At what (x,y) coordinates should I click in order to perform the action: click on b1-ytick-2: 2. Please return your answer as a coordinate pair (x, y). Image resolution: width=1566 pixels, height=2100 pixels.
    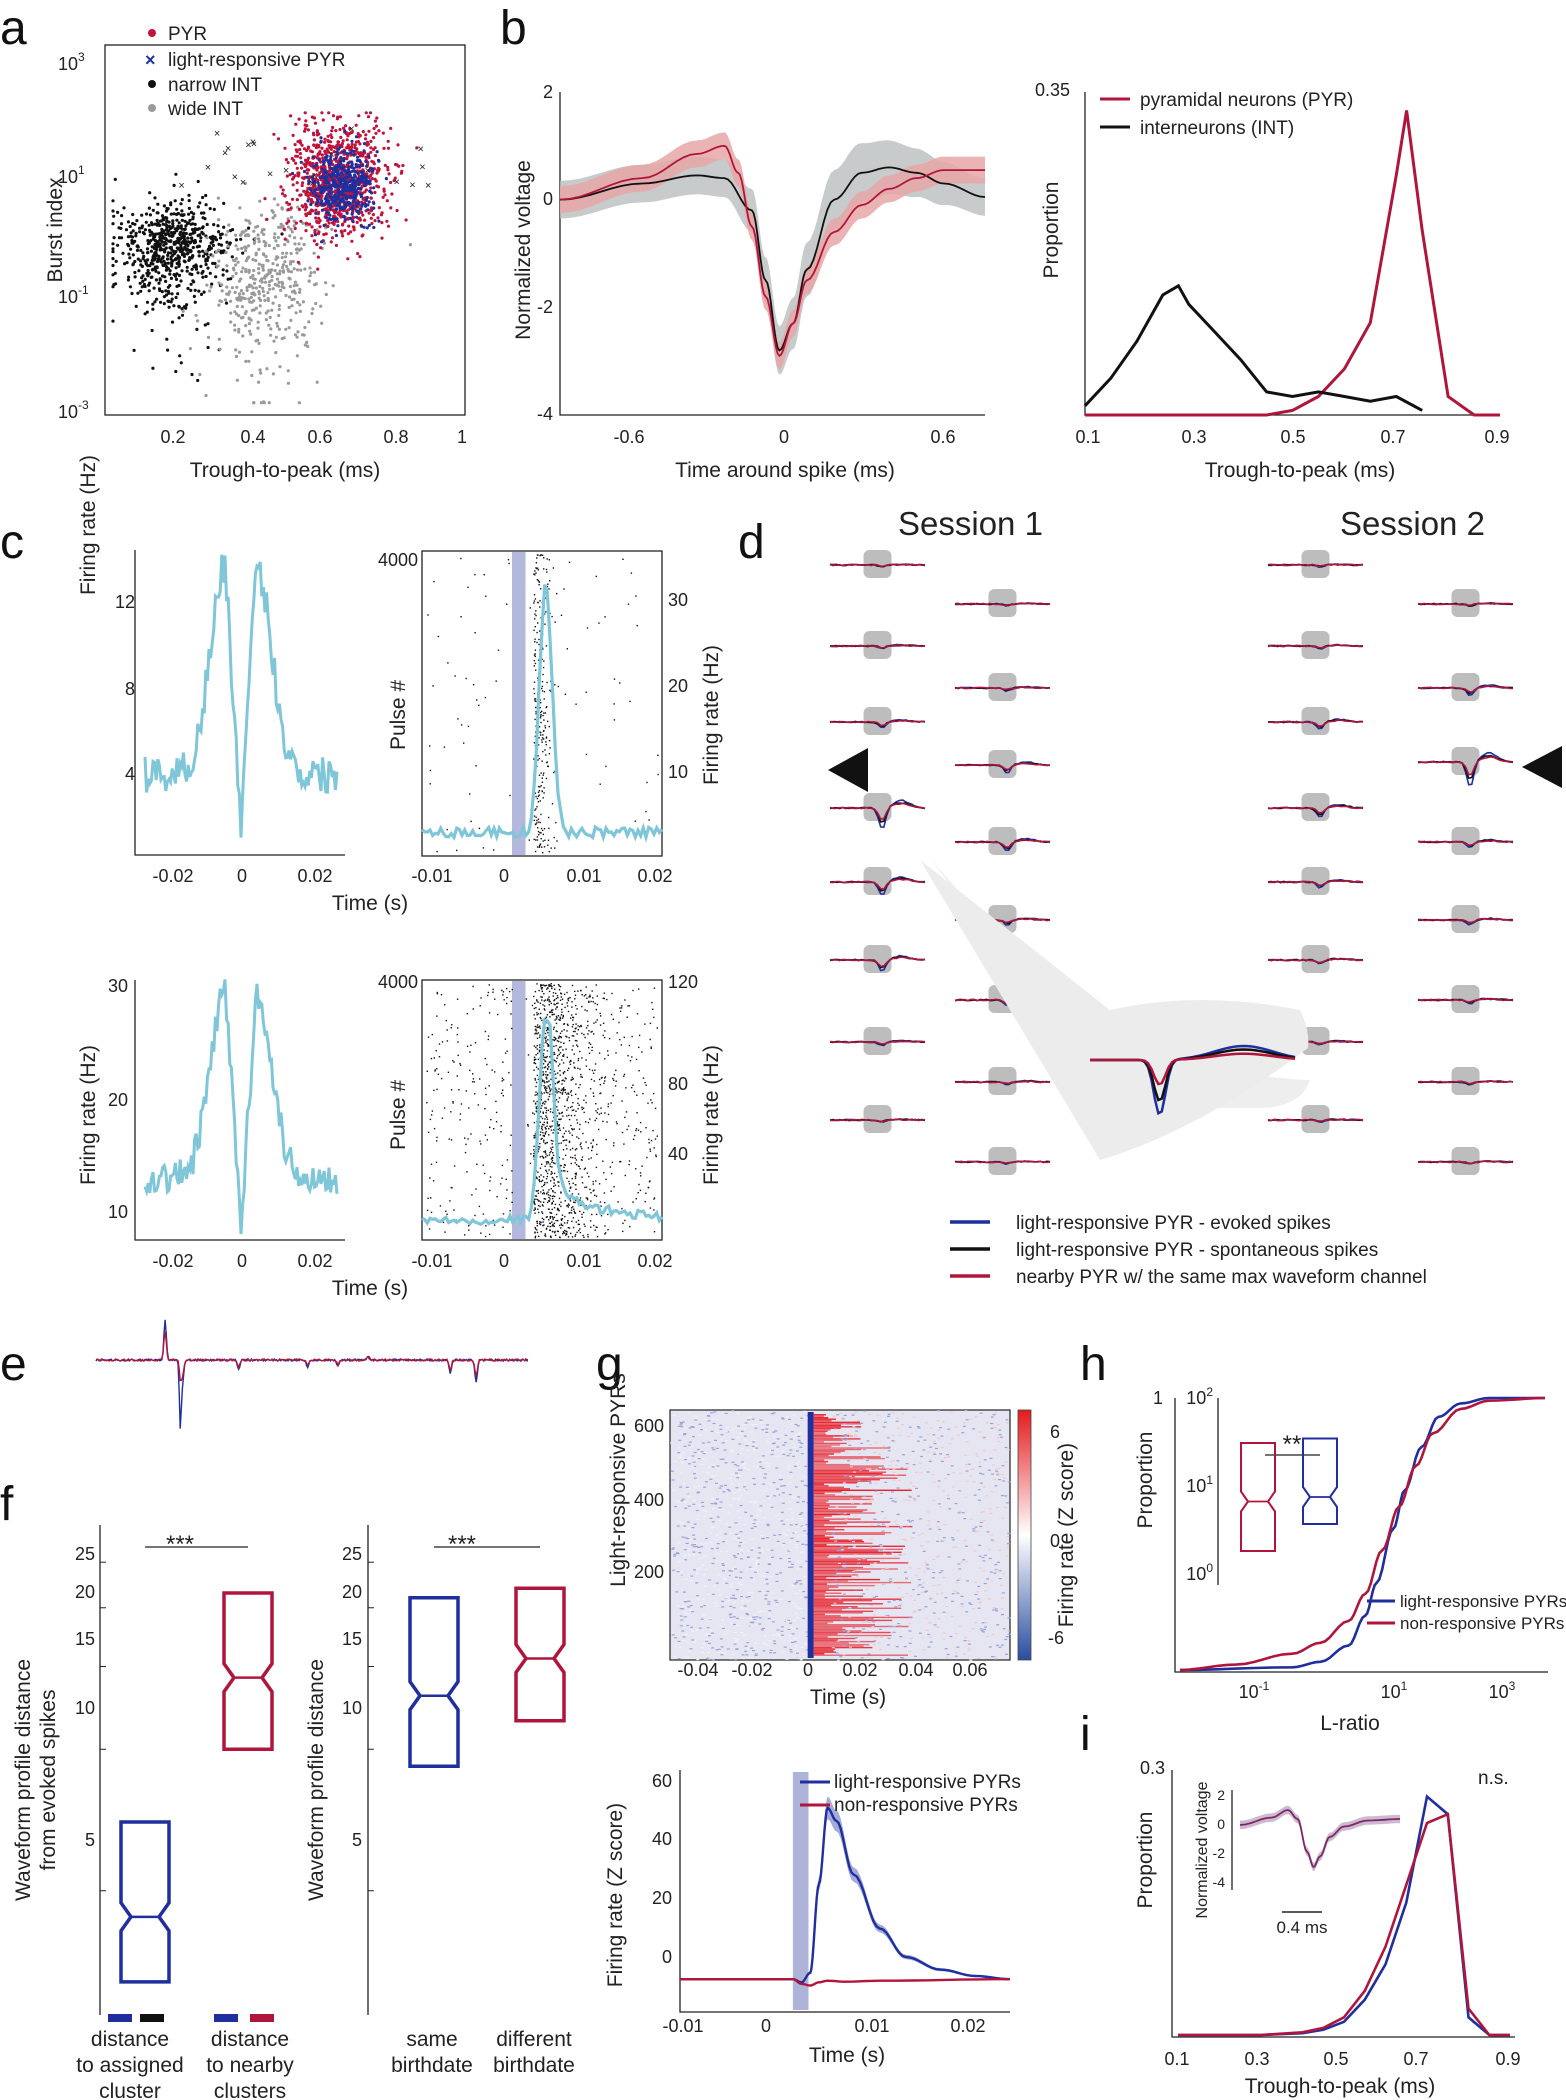
    Looking at the image, I should click on (548, 92).